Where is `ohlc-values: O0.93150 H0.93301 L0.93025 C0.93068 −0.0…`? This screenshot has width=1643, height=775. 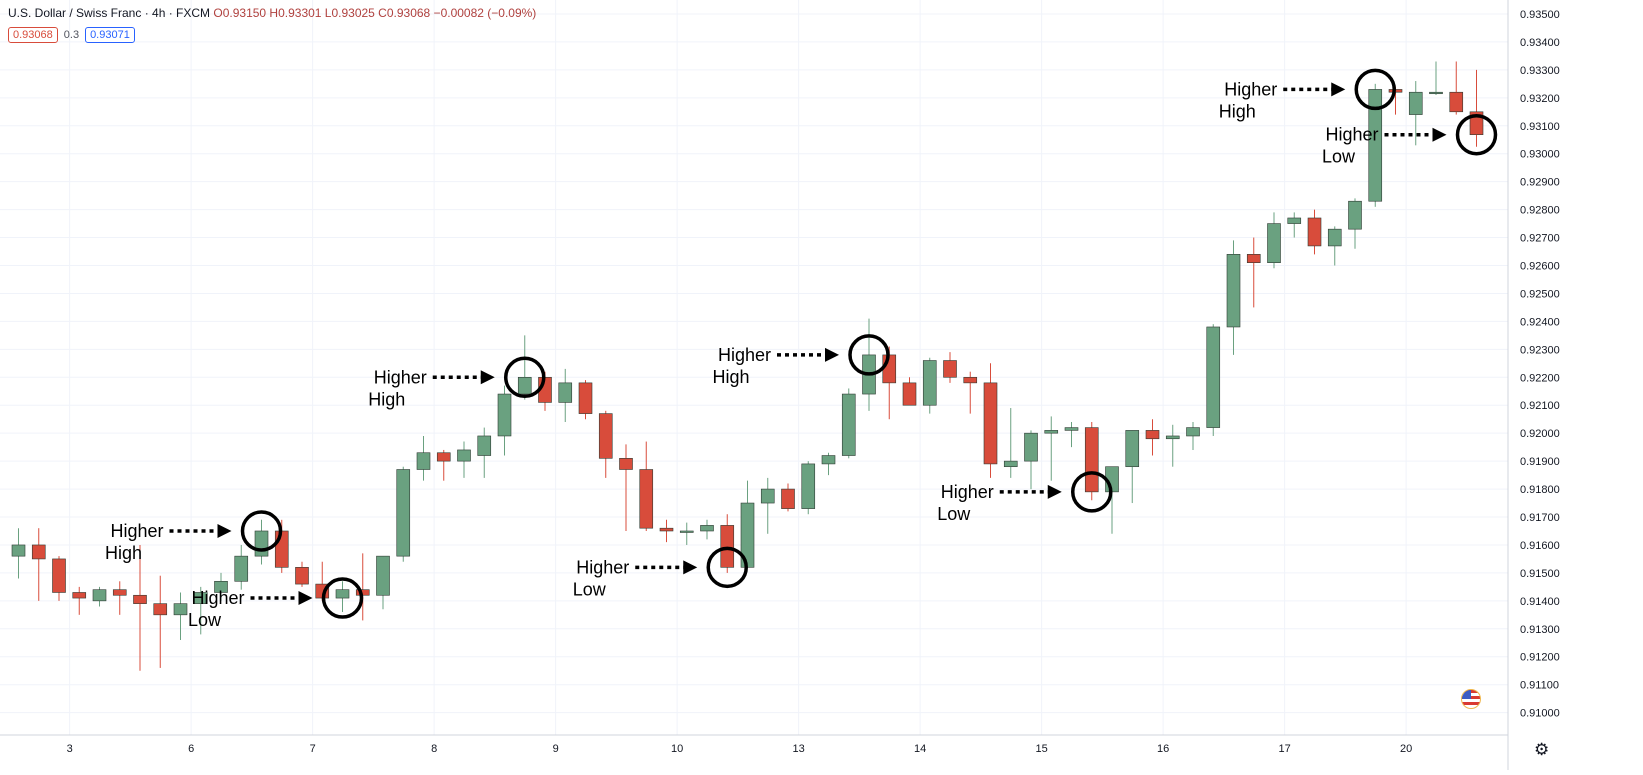
ohlc-values: O0.93150 H0.93301 L0.93025 C0.93068 −0.0… is located at coordinates (375, 13).